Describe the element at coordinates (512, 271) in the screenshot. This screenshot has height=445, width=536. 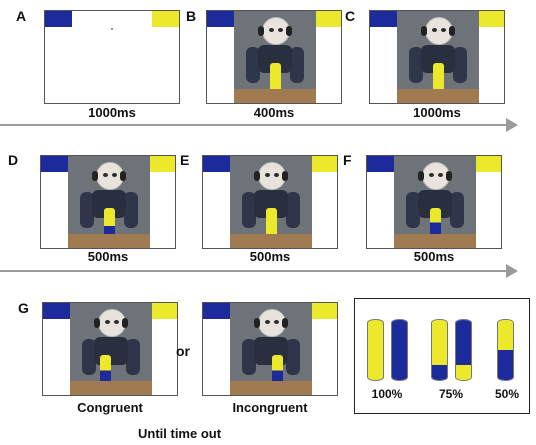
I see `timeline-arrow-2-head` at that location.